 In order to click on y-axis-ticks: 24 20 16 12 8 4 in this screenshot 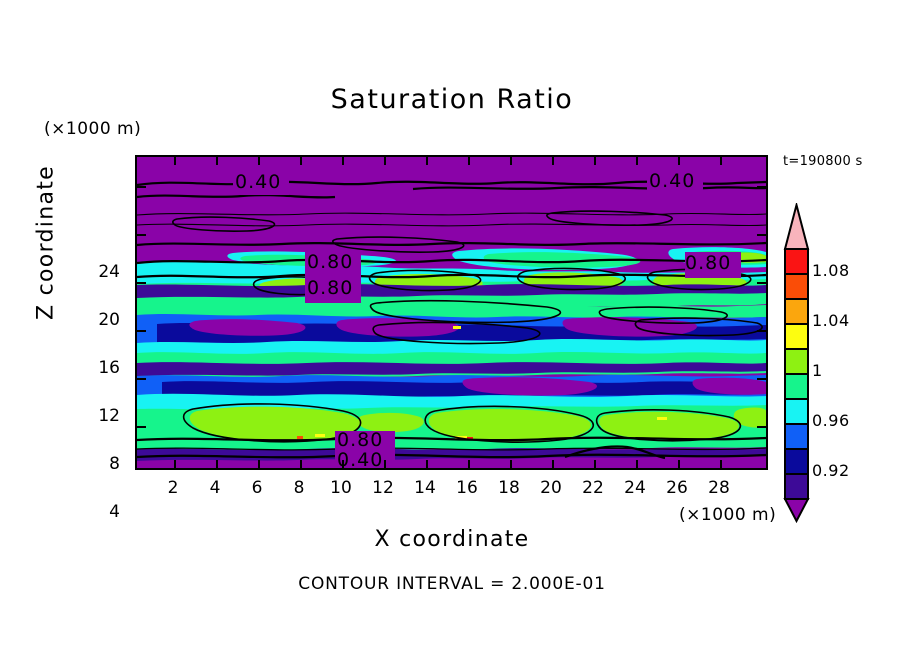, I will do `click(99, 327)`.